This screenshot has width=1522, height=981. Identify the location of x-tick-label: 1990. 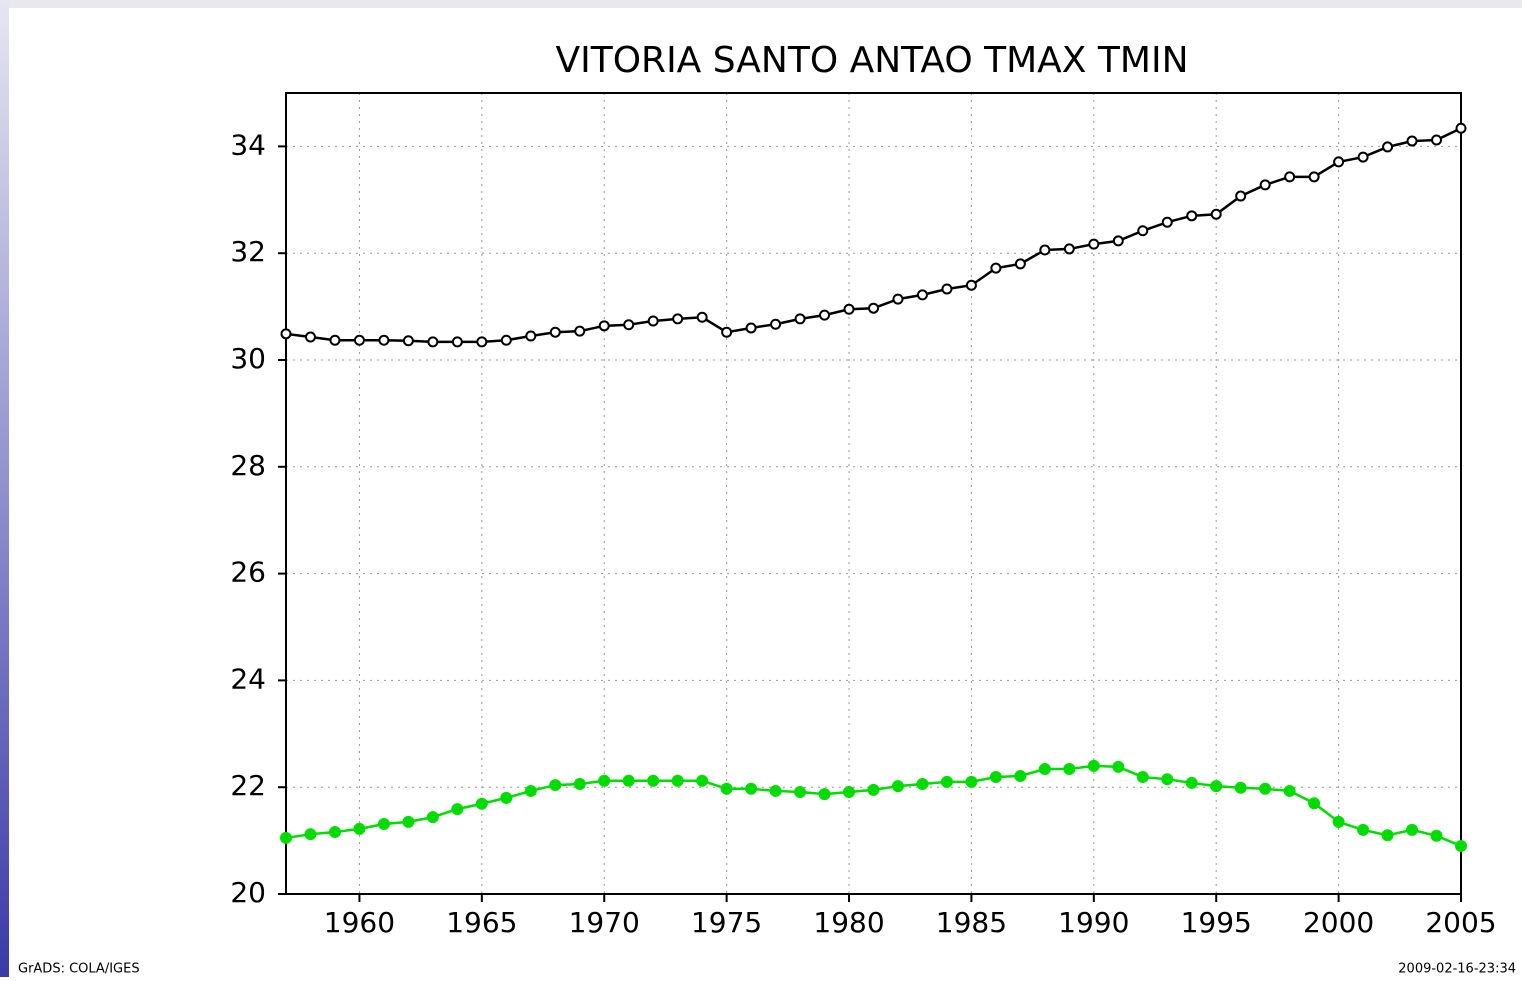
(1093, 922).